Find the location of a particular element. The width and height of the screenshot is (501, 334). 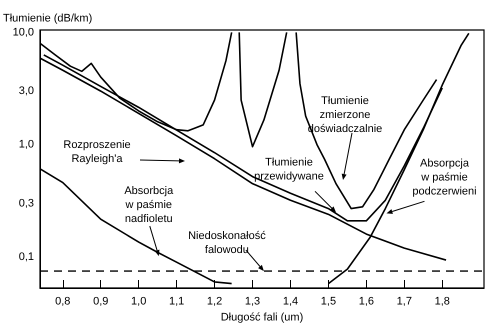

annotation: Rozproszenie Rayleigh'a is located at coordinates (97, 152).